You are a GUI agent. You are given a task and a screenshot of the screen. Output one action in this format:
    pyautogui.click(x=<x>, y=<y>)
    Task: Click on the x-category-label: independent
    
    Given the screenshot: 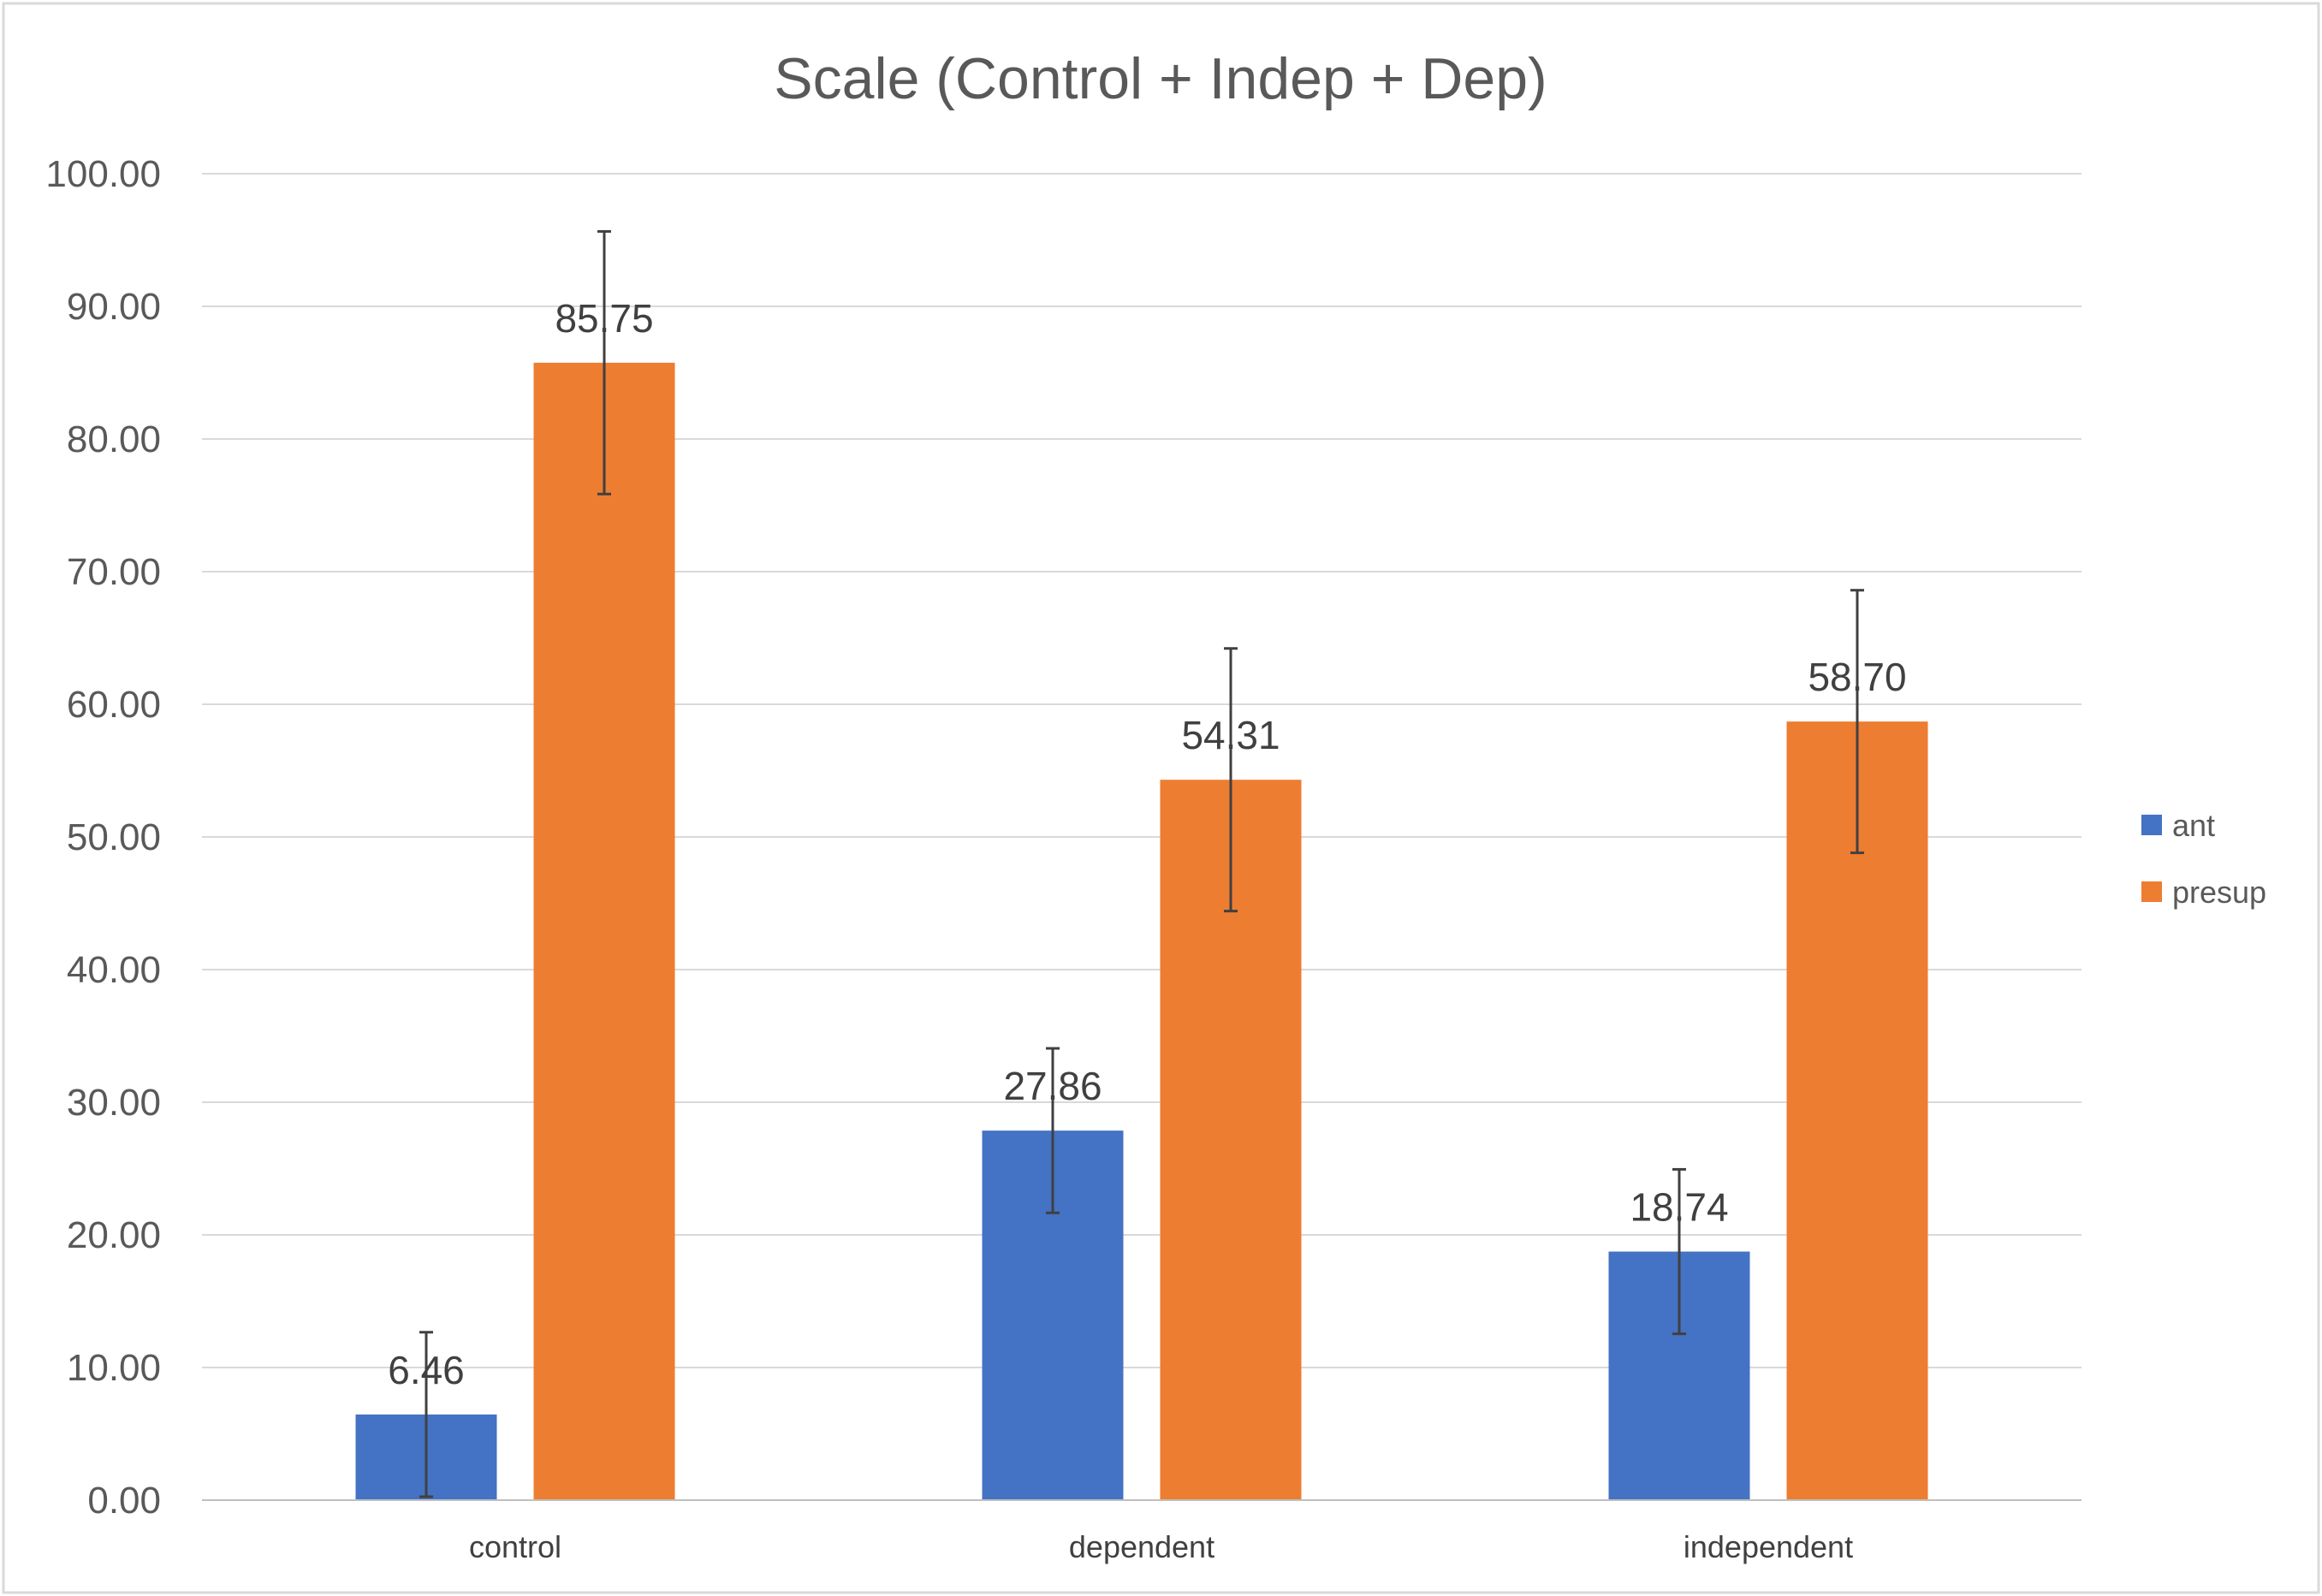 What is the action you would take?
    pyautogui.click(x=1768, y=1546)
    